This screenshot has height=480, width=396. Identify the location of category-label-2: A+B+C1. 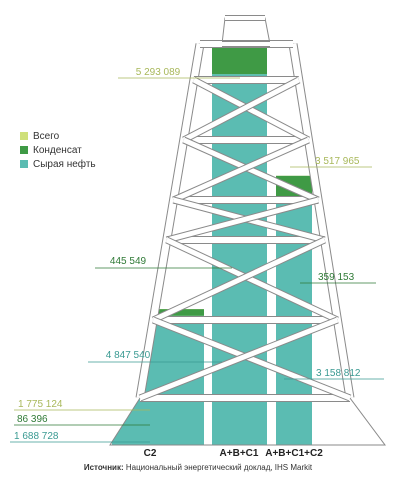
(239, 453).